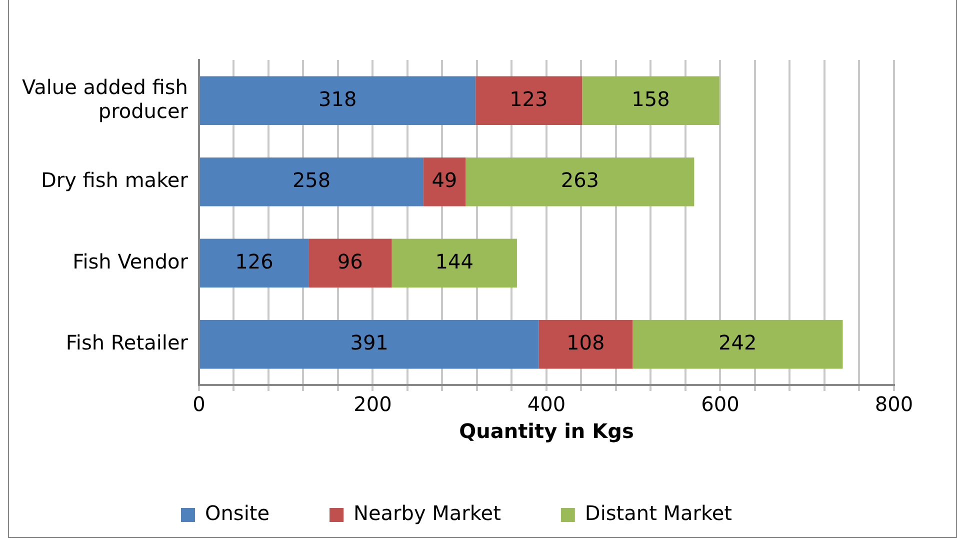  What do you see at coordinates (546, 404) in the screenshot?
I see `x-tick-label: 400` at bounding box center [546, 404].